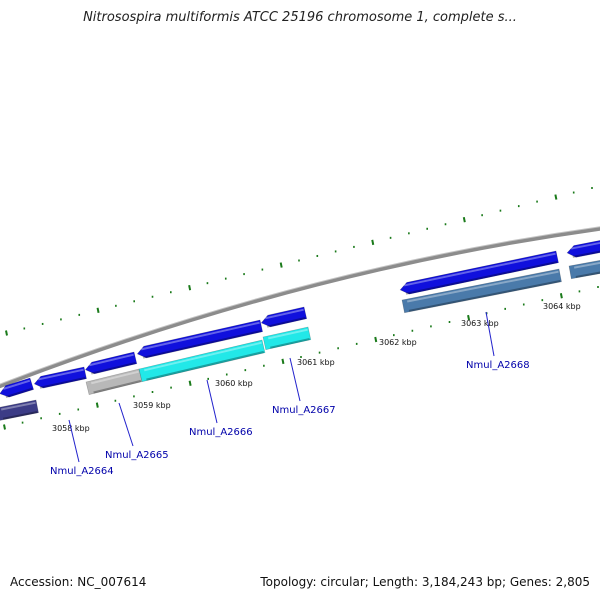 The width and height of the screenshot is (600, 600). Describe the element at coordinates (60, 377) in the screenshot. I see `gene-arrow-a2664` at that location.